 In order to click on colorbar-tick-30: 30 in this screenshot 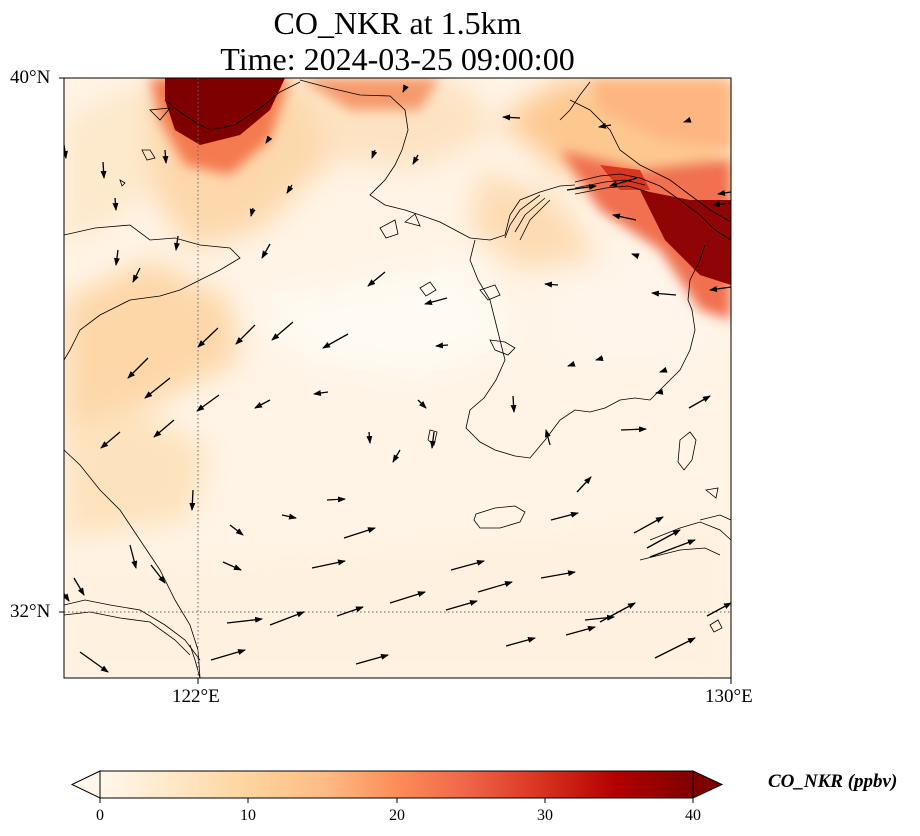, I will do `click(545, 815)`.